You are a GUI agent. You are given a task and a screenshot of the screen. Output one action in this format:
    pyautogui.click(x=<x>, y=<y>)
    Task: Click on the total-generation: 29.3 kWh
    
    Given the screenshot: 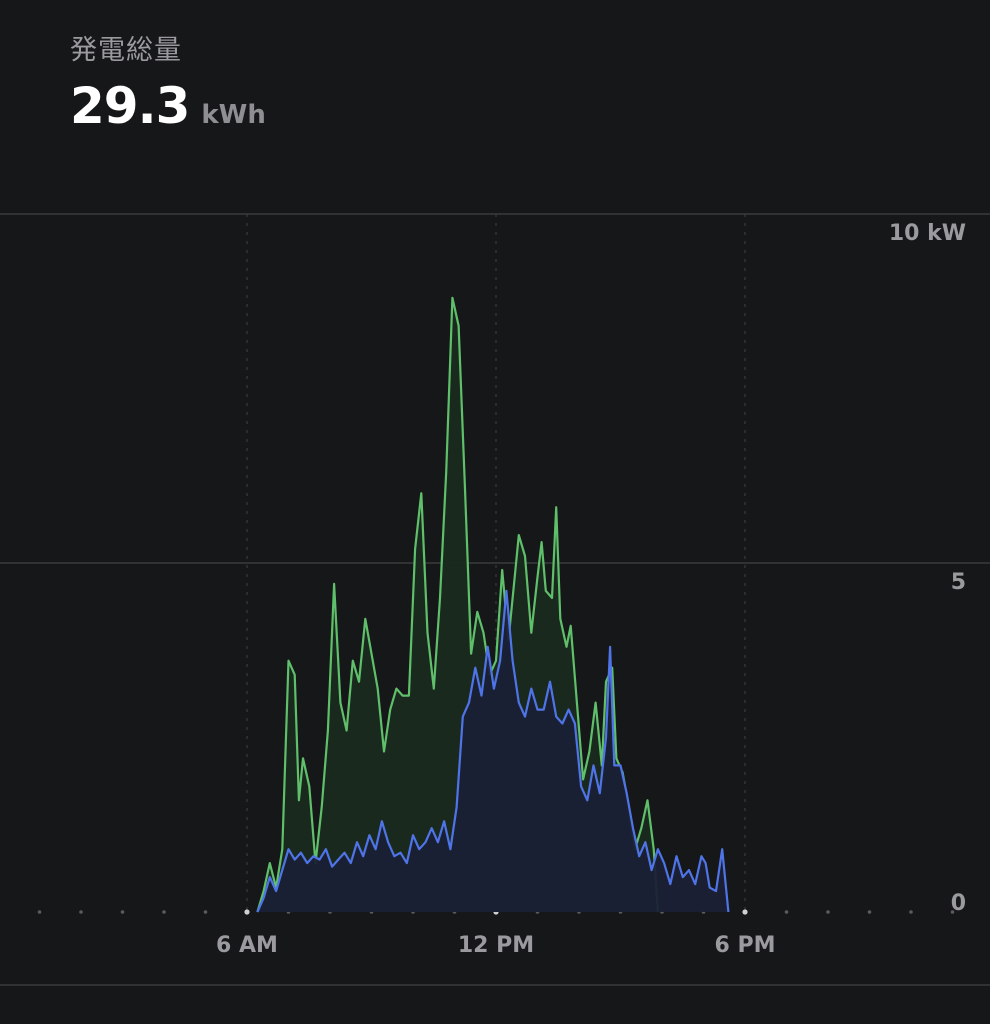 What is the action you would take?
    pyautogui.click(x=168, y=106)
    